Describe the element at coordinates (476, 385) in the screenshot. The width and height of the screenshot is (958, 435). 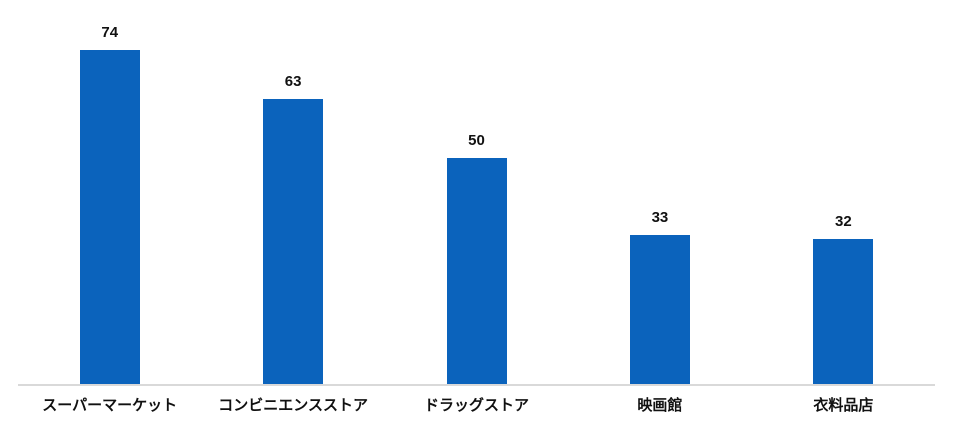
I see `x-axis-line` at that location.